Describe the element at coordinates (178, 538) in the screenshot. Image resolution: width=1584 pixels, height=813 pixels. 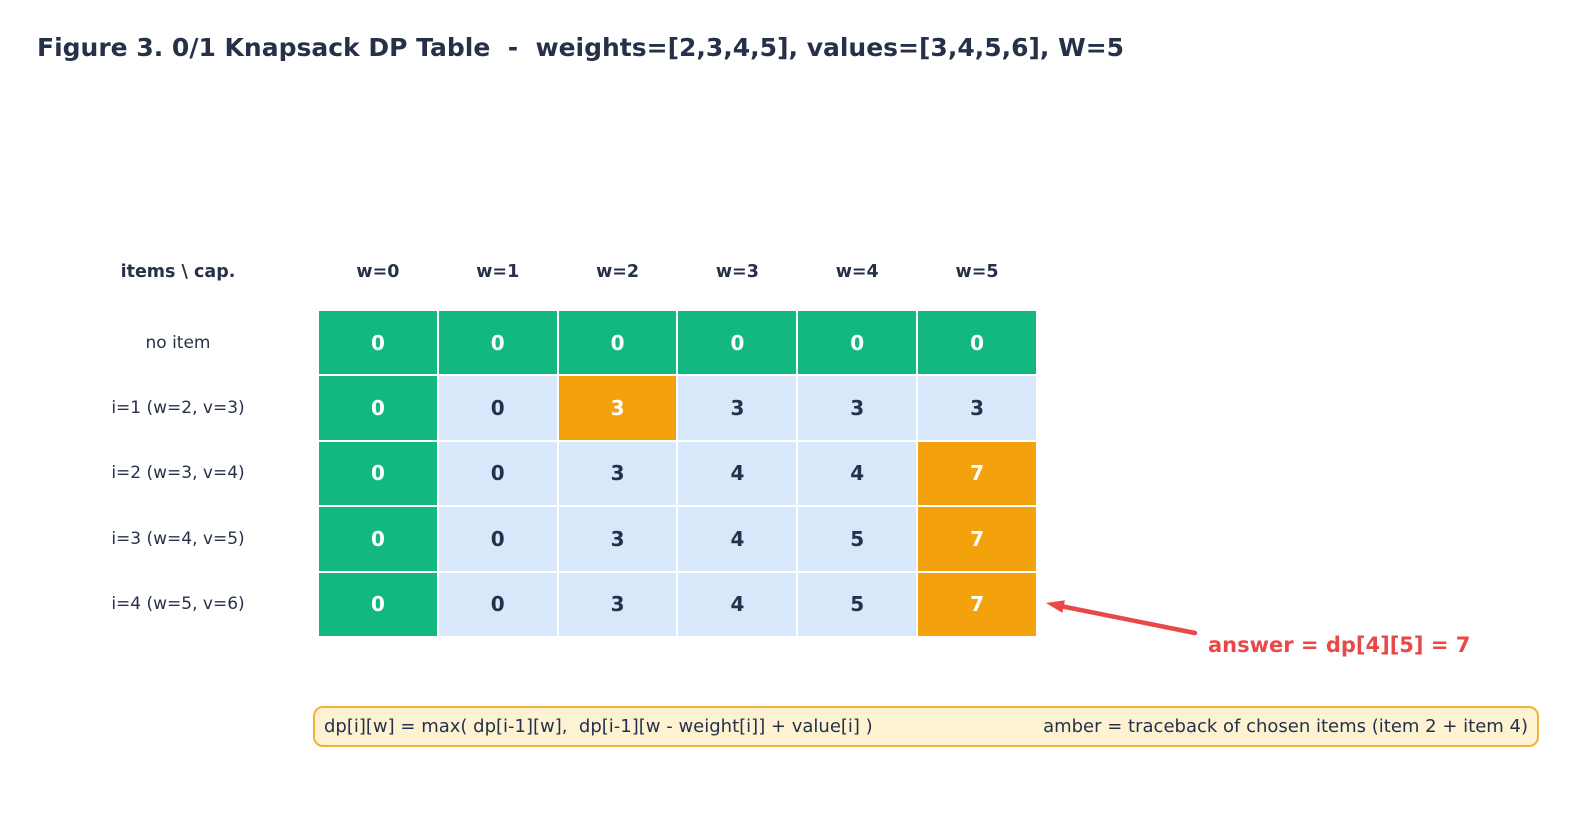
I see `row-label: i=3 (w=4, v=5)` at that location.